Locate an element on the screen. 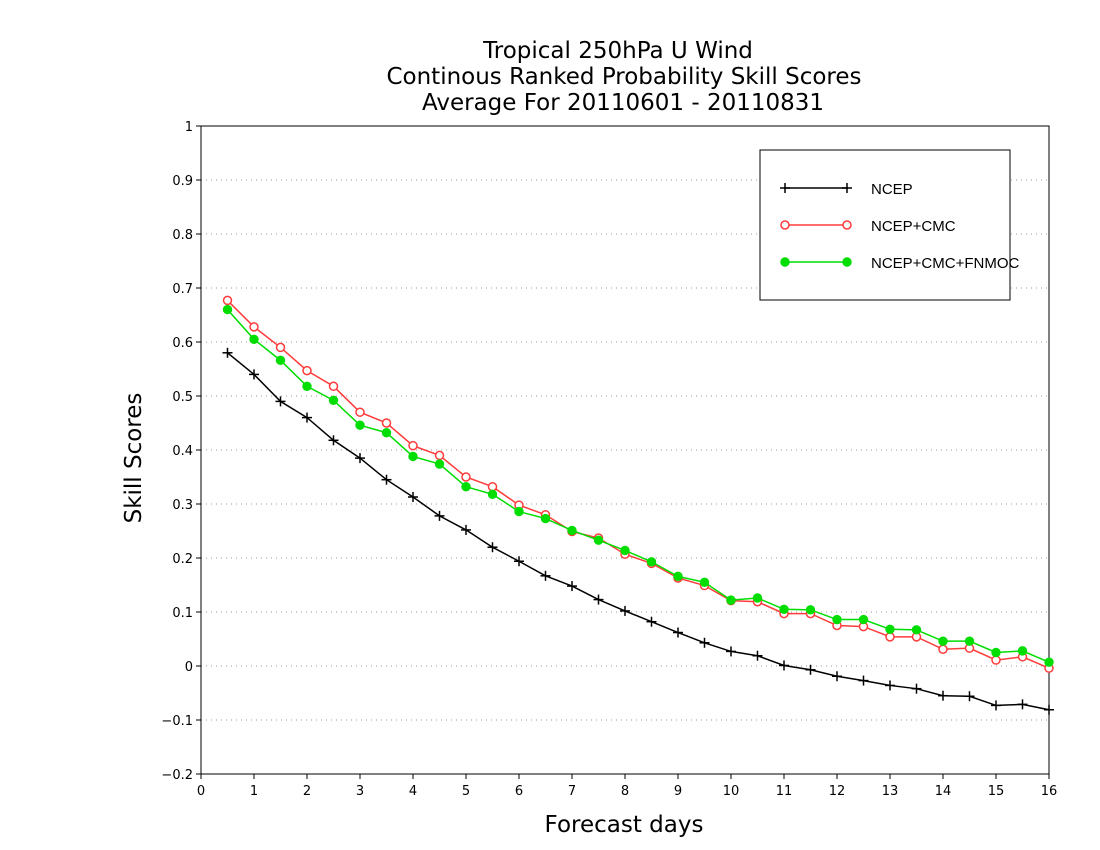 The width and height of the screenshot is (1100, 850). x-tick-label: 3 is located at coordinates (360, 791).